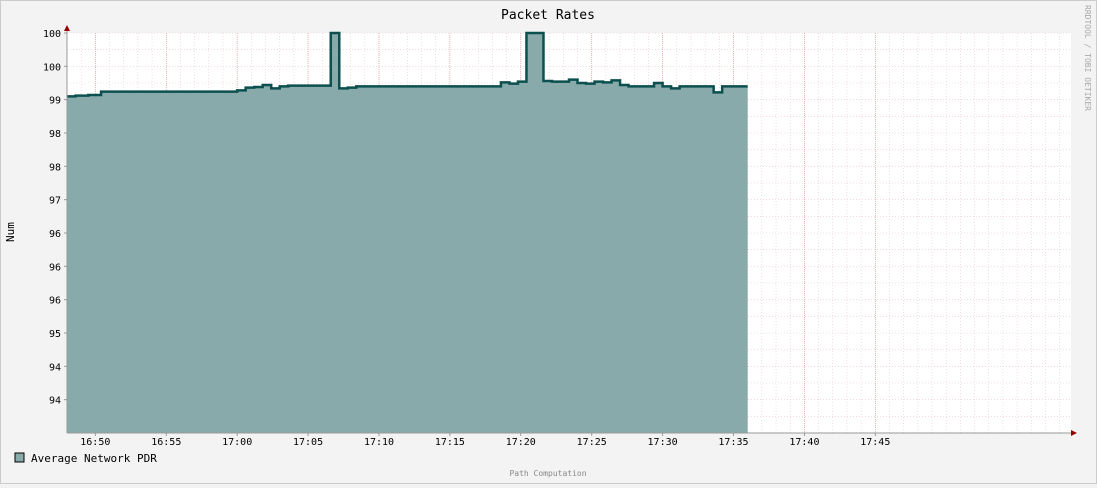 The height and width of the screenshot is (488, 1097). Describe the element at coordinates (166, 442) in the screenshot. I see `x-tick-label: 16:55` at that location.